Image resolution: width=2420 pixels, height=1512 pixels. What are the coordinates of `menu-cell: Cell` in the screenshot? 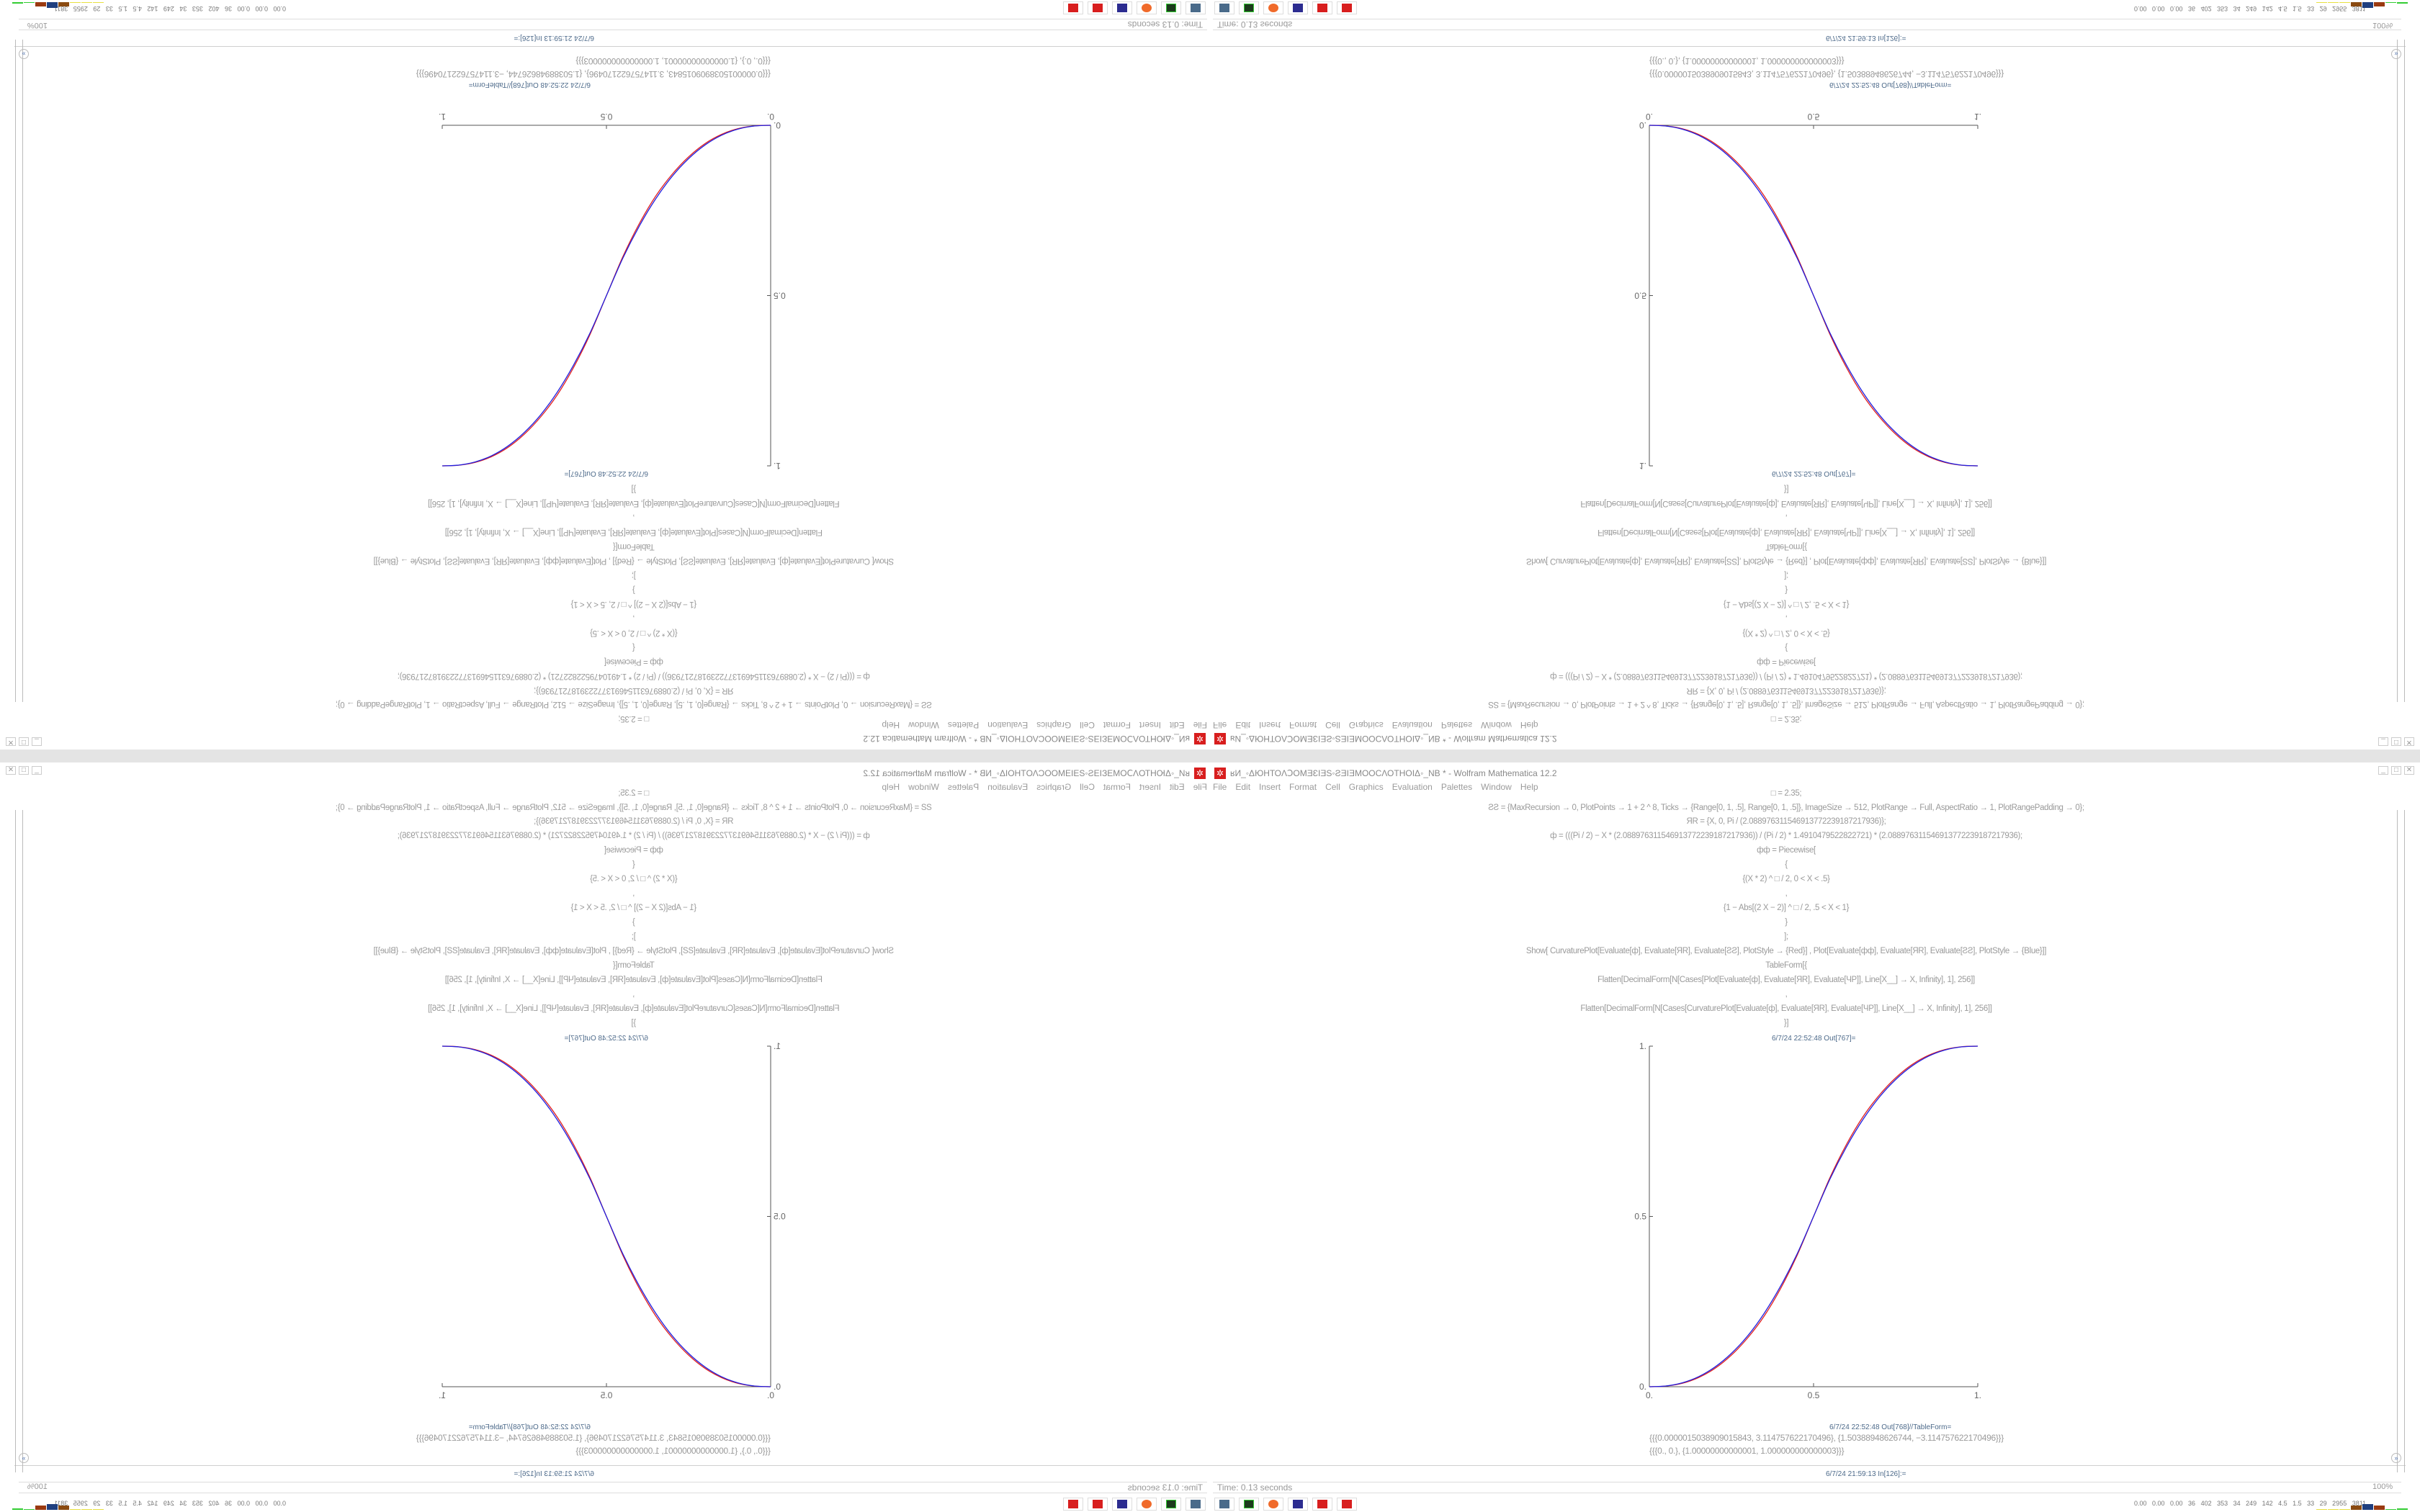 It's located at (1332, 787).